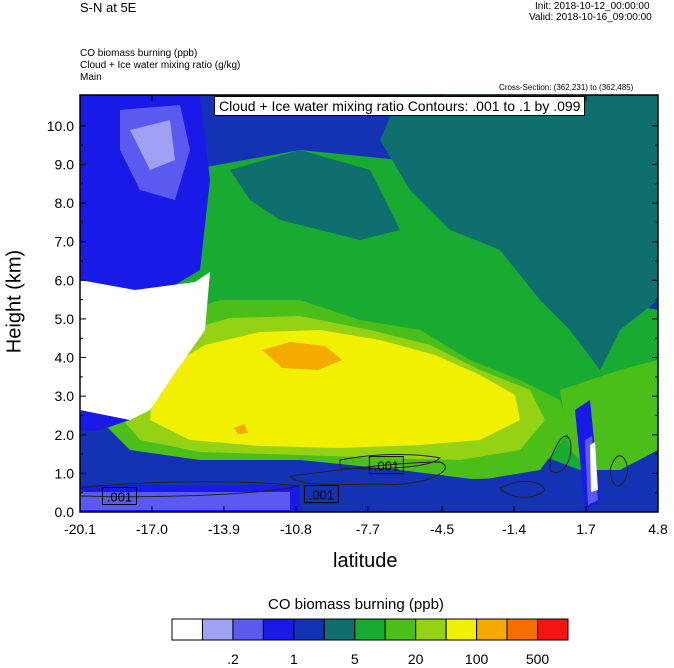  Describe the element at coordinates (224, 529) in the screenshot. I see `x-tick-label: -13.9` at that location.